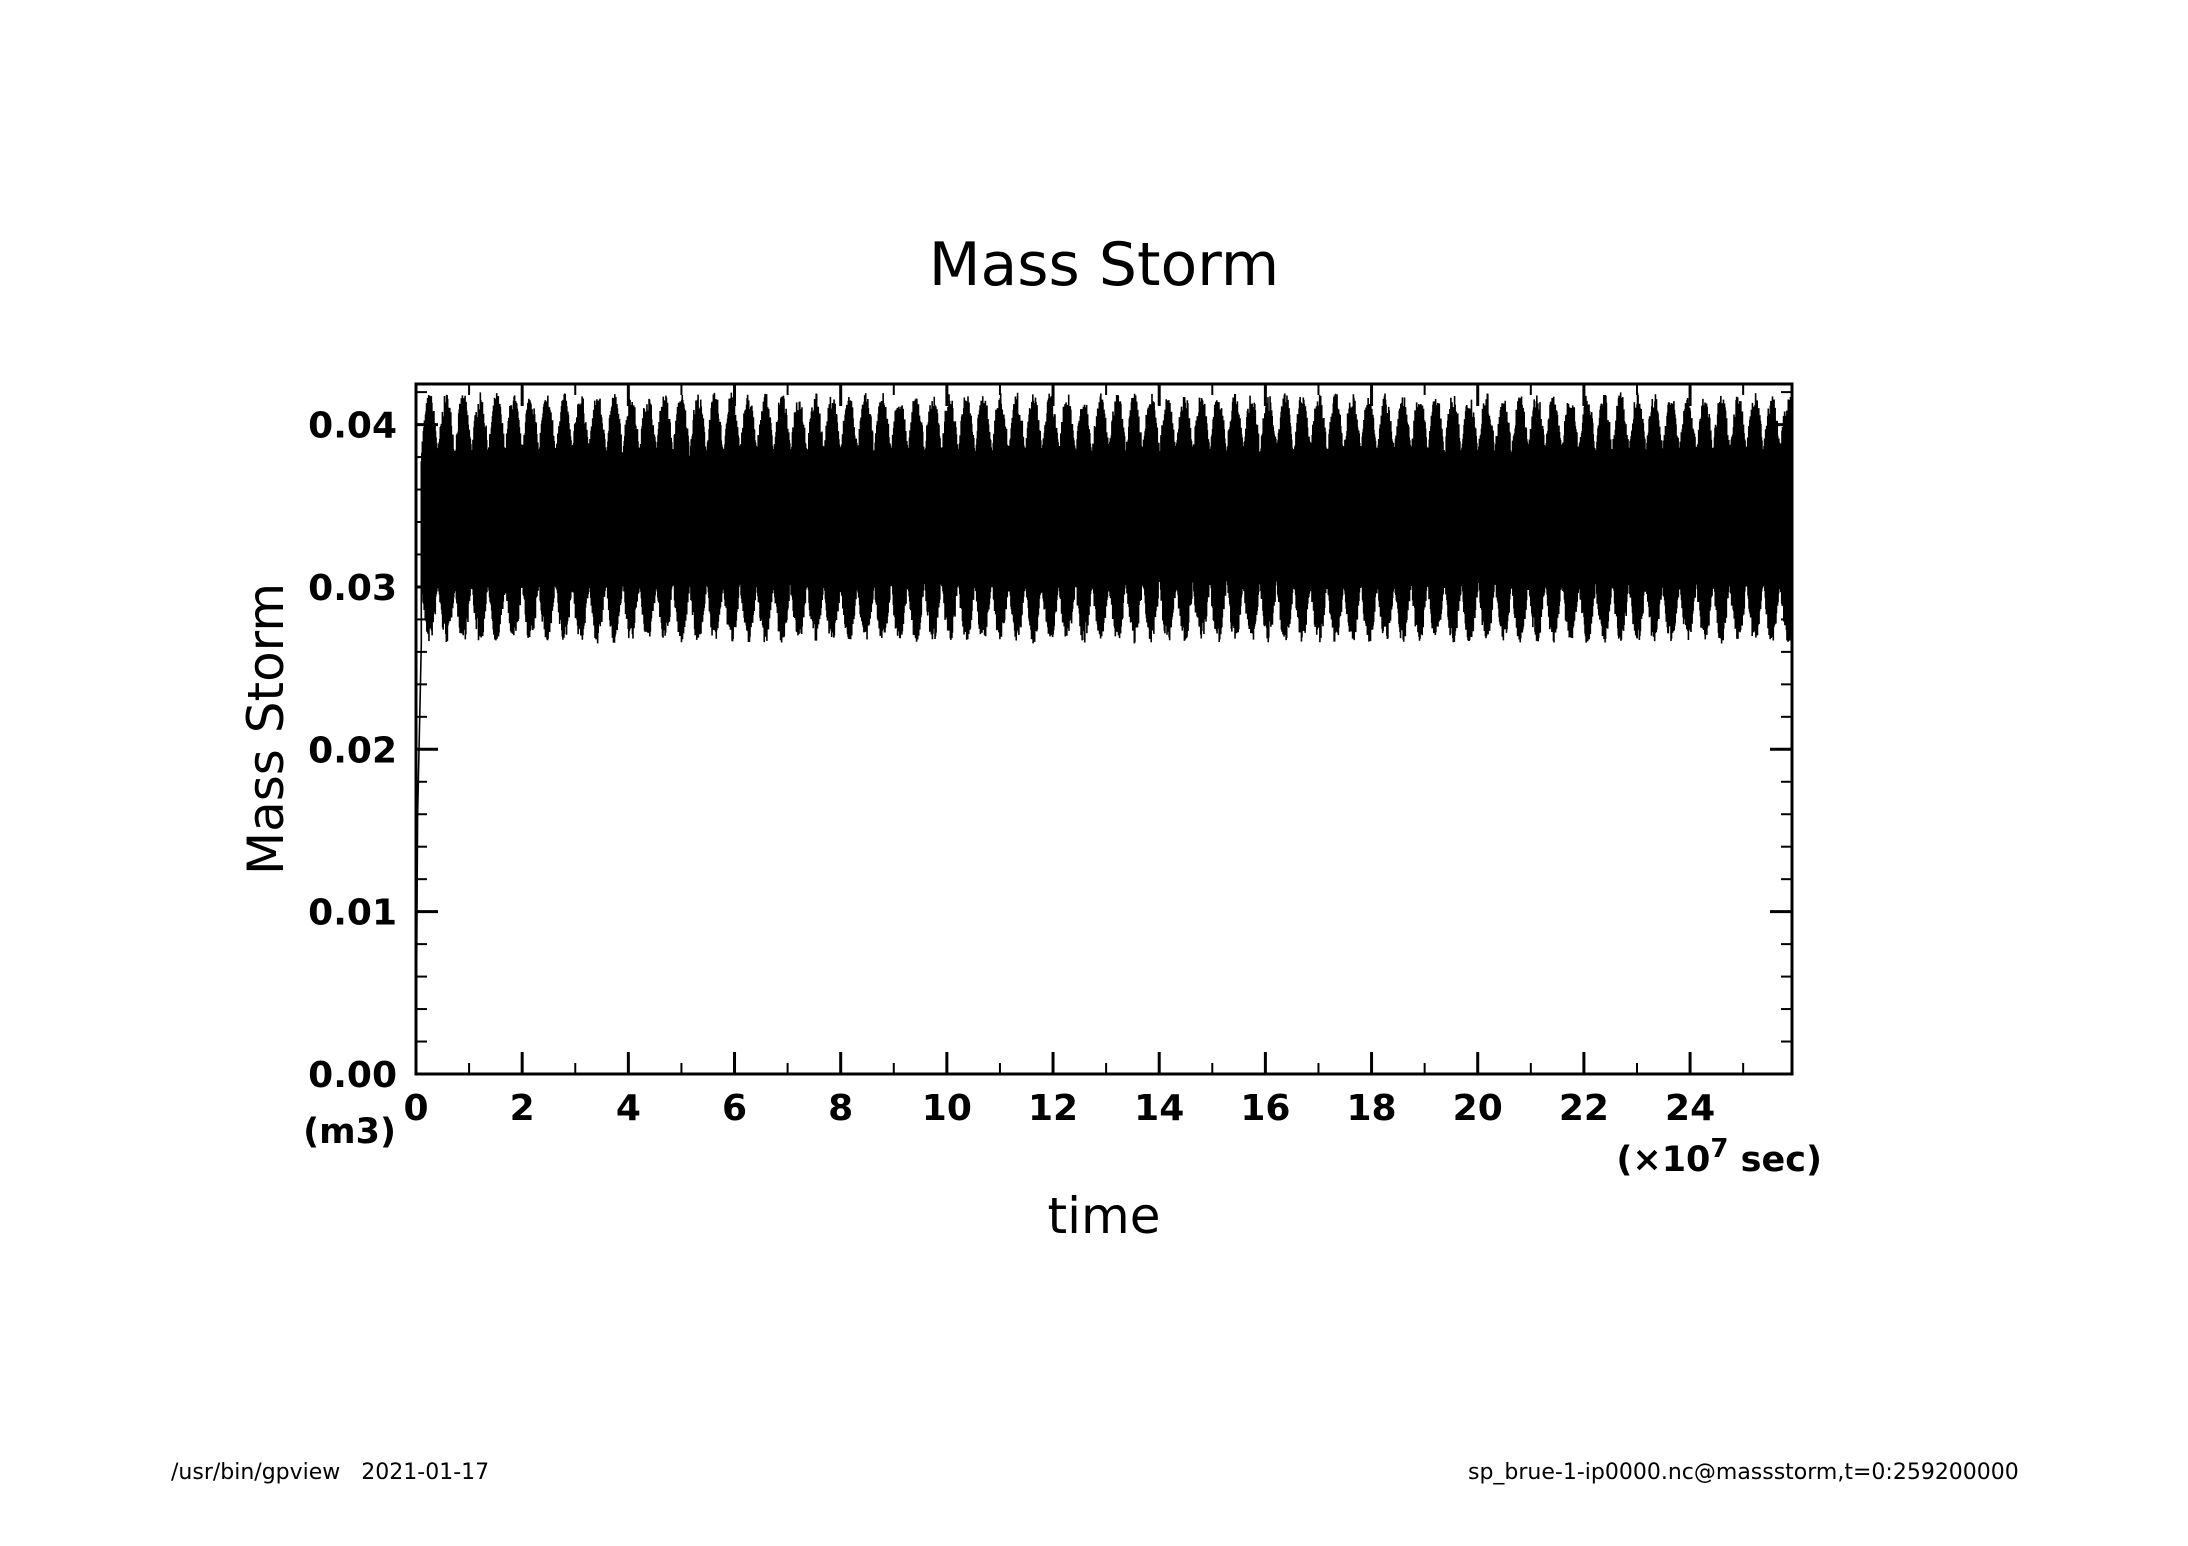  Describe the element at coordinates (1104, 1216) in the screenshot. I see `x-axis-label: time` at that location.